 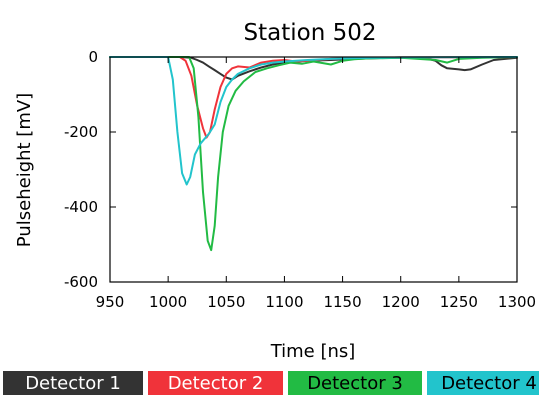 I want to click on legend-item-detector-2: Detector 2, so click(x=215, y=383).